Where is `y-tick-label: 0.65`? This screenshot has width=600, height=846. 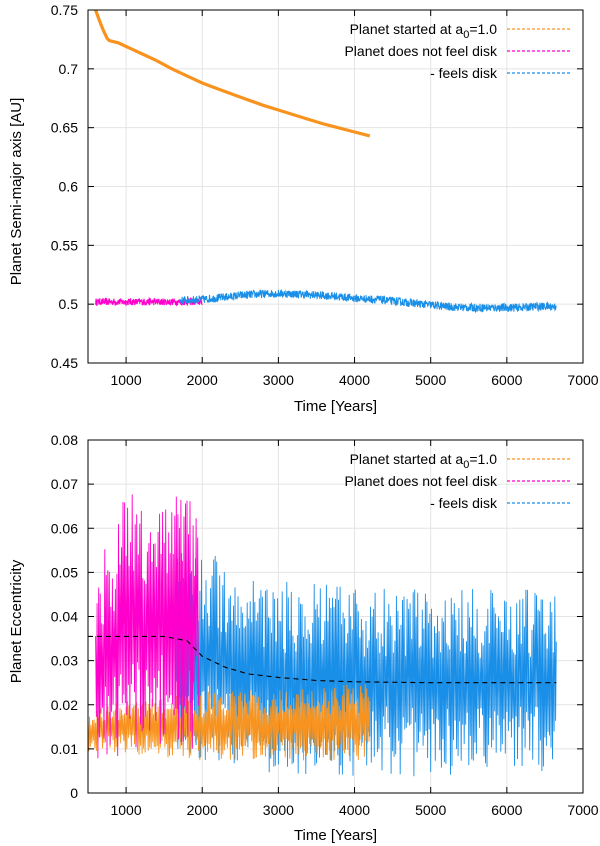
y-tick-label: 0.65 is located at coordinates (64, 128).